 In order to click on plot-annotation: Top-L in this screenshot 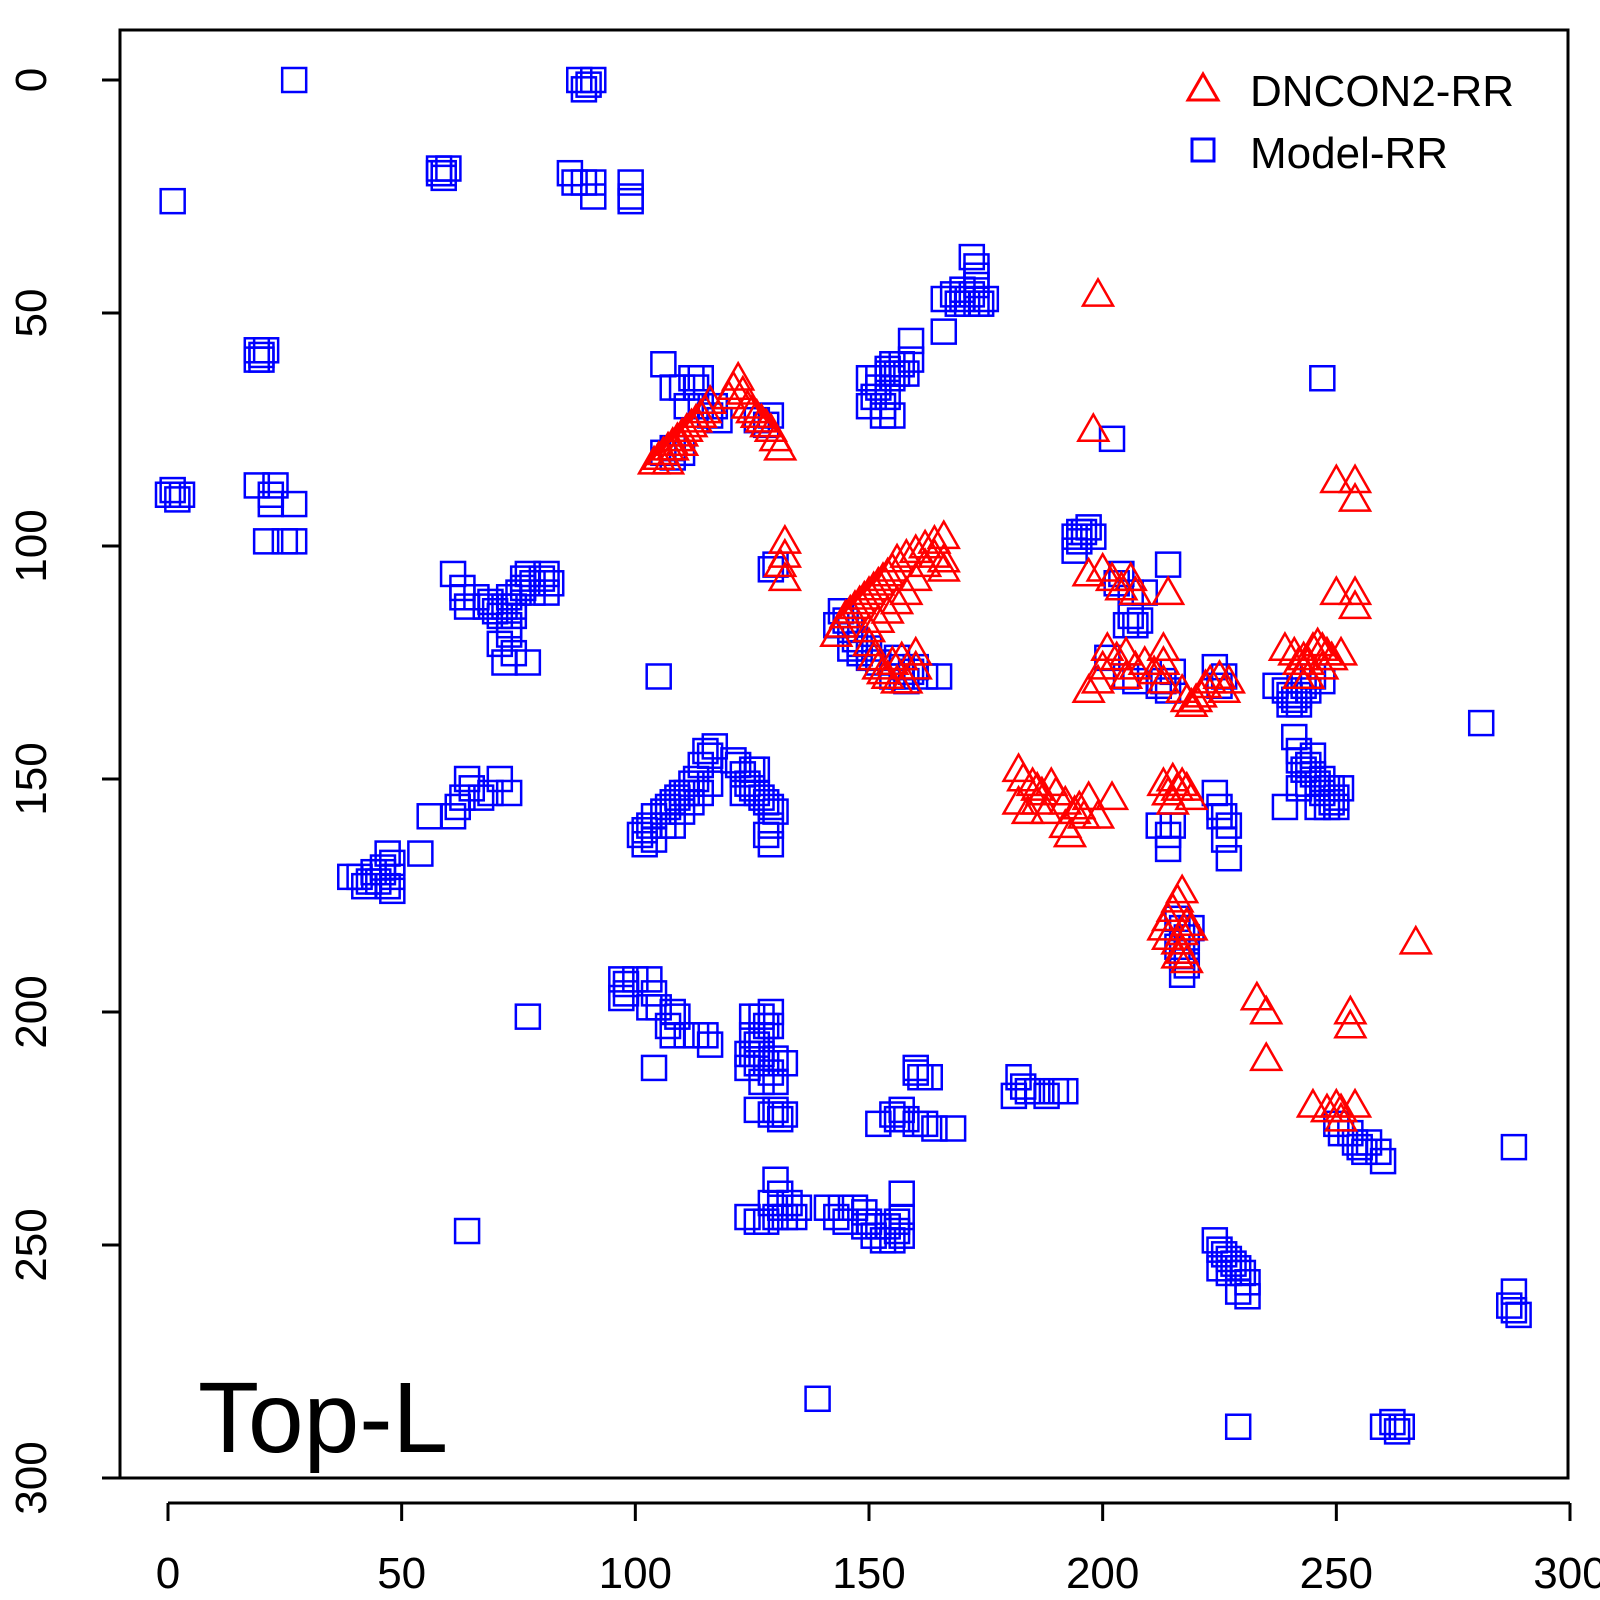, I will do `click(323, 1418)`.